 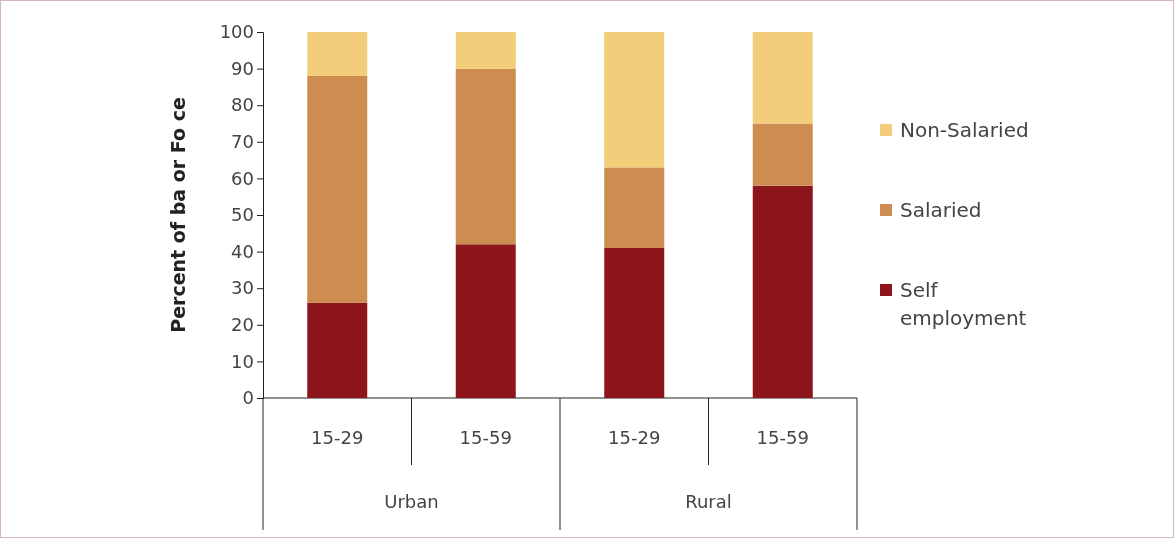 What do you see at coordinates (708, 501) in the screenshot?
I see `text: Rural` at bounding box center [708, 501].